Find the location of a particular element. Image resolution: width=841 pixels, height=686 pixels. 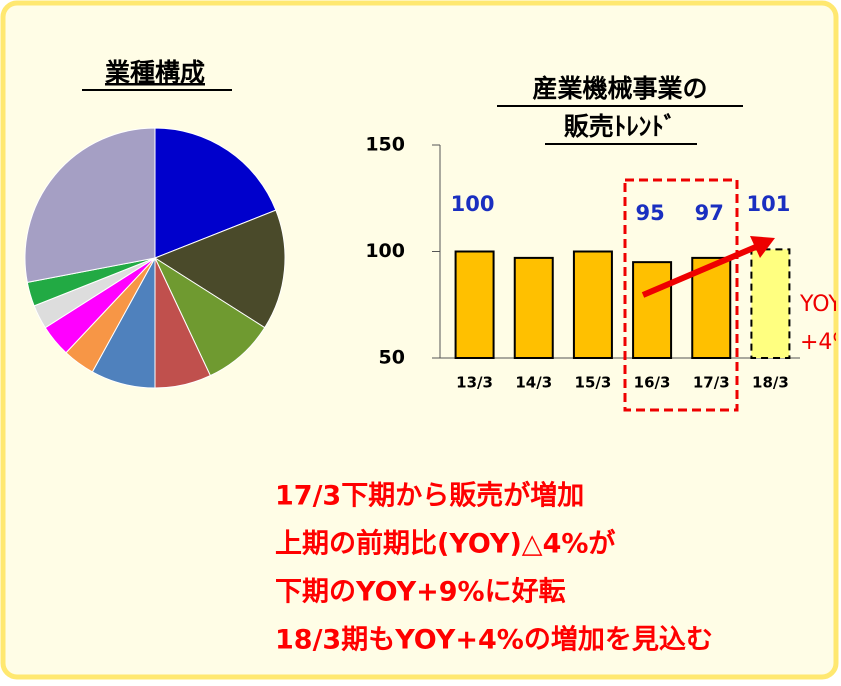

x-tick-label: 18/3 is located at coordinates (770, 383).